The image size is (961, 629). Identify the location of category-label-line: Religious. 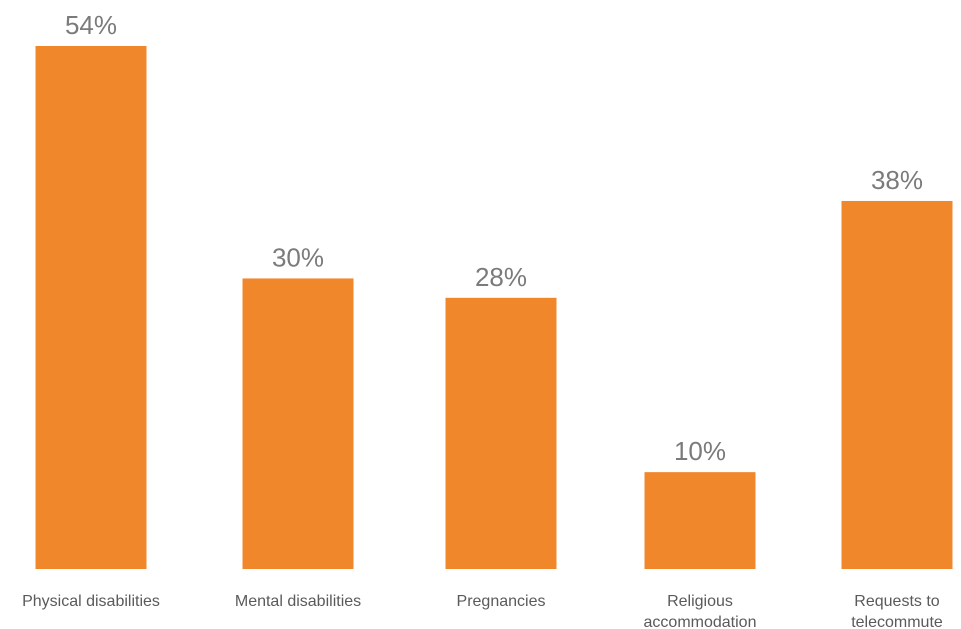
(700, 601).